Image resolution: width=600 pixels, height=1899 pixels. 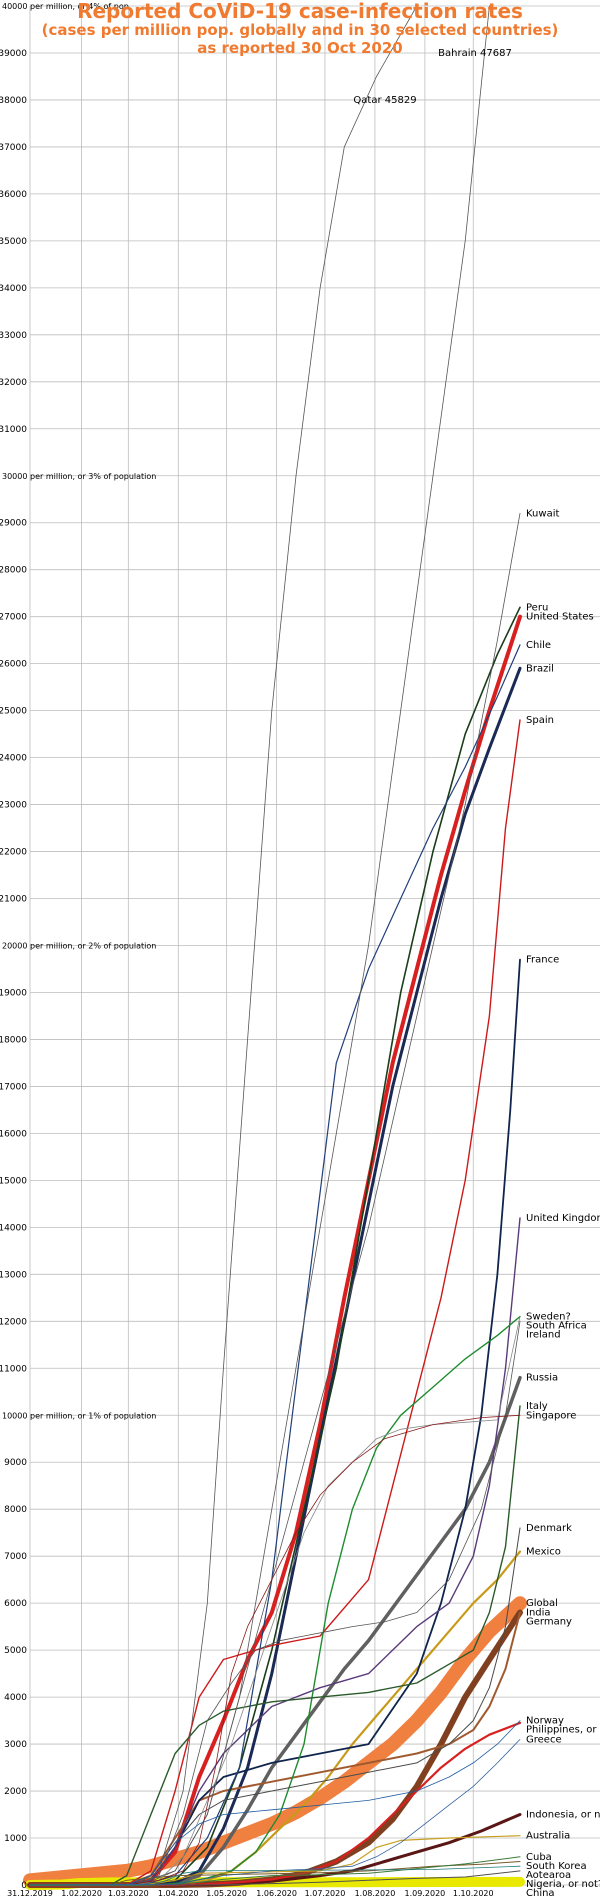 I want to click on x-tick-label: 1.07.2020, so click(x=325, y=1893).